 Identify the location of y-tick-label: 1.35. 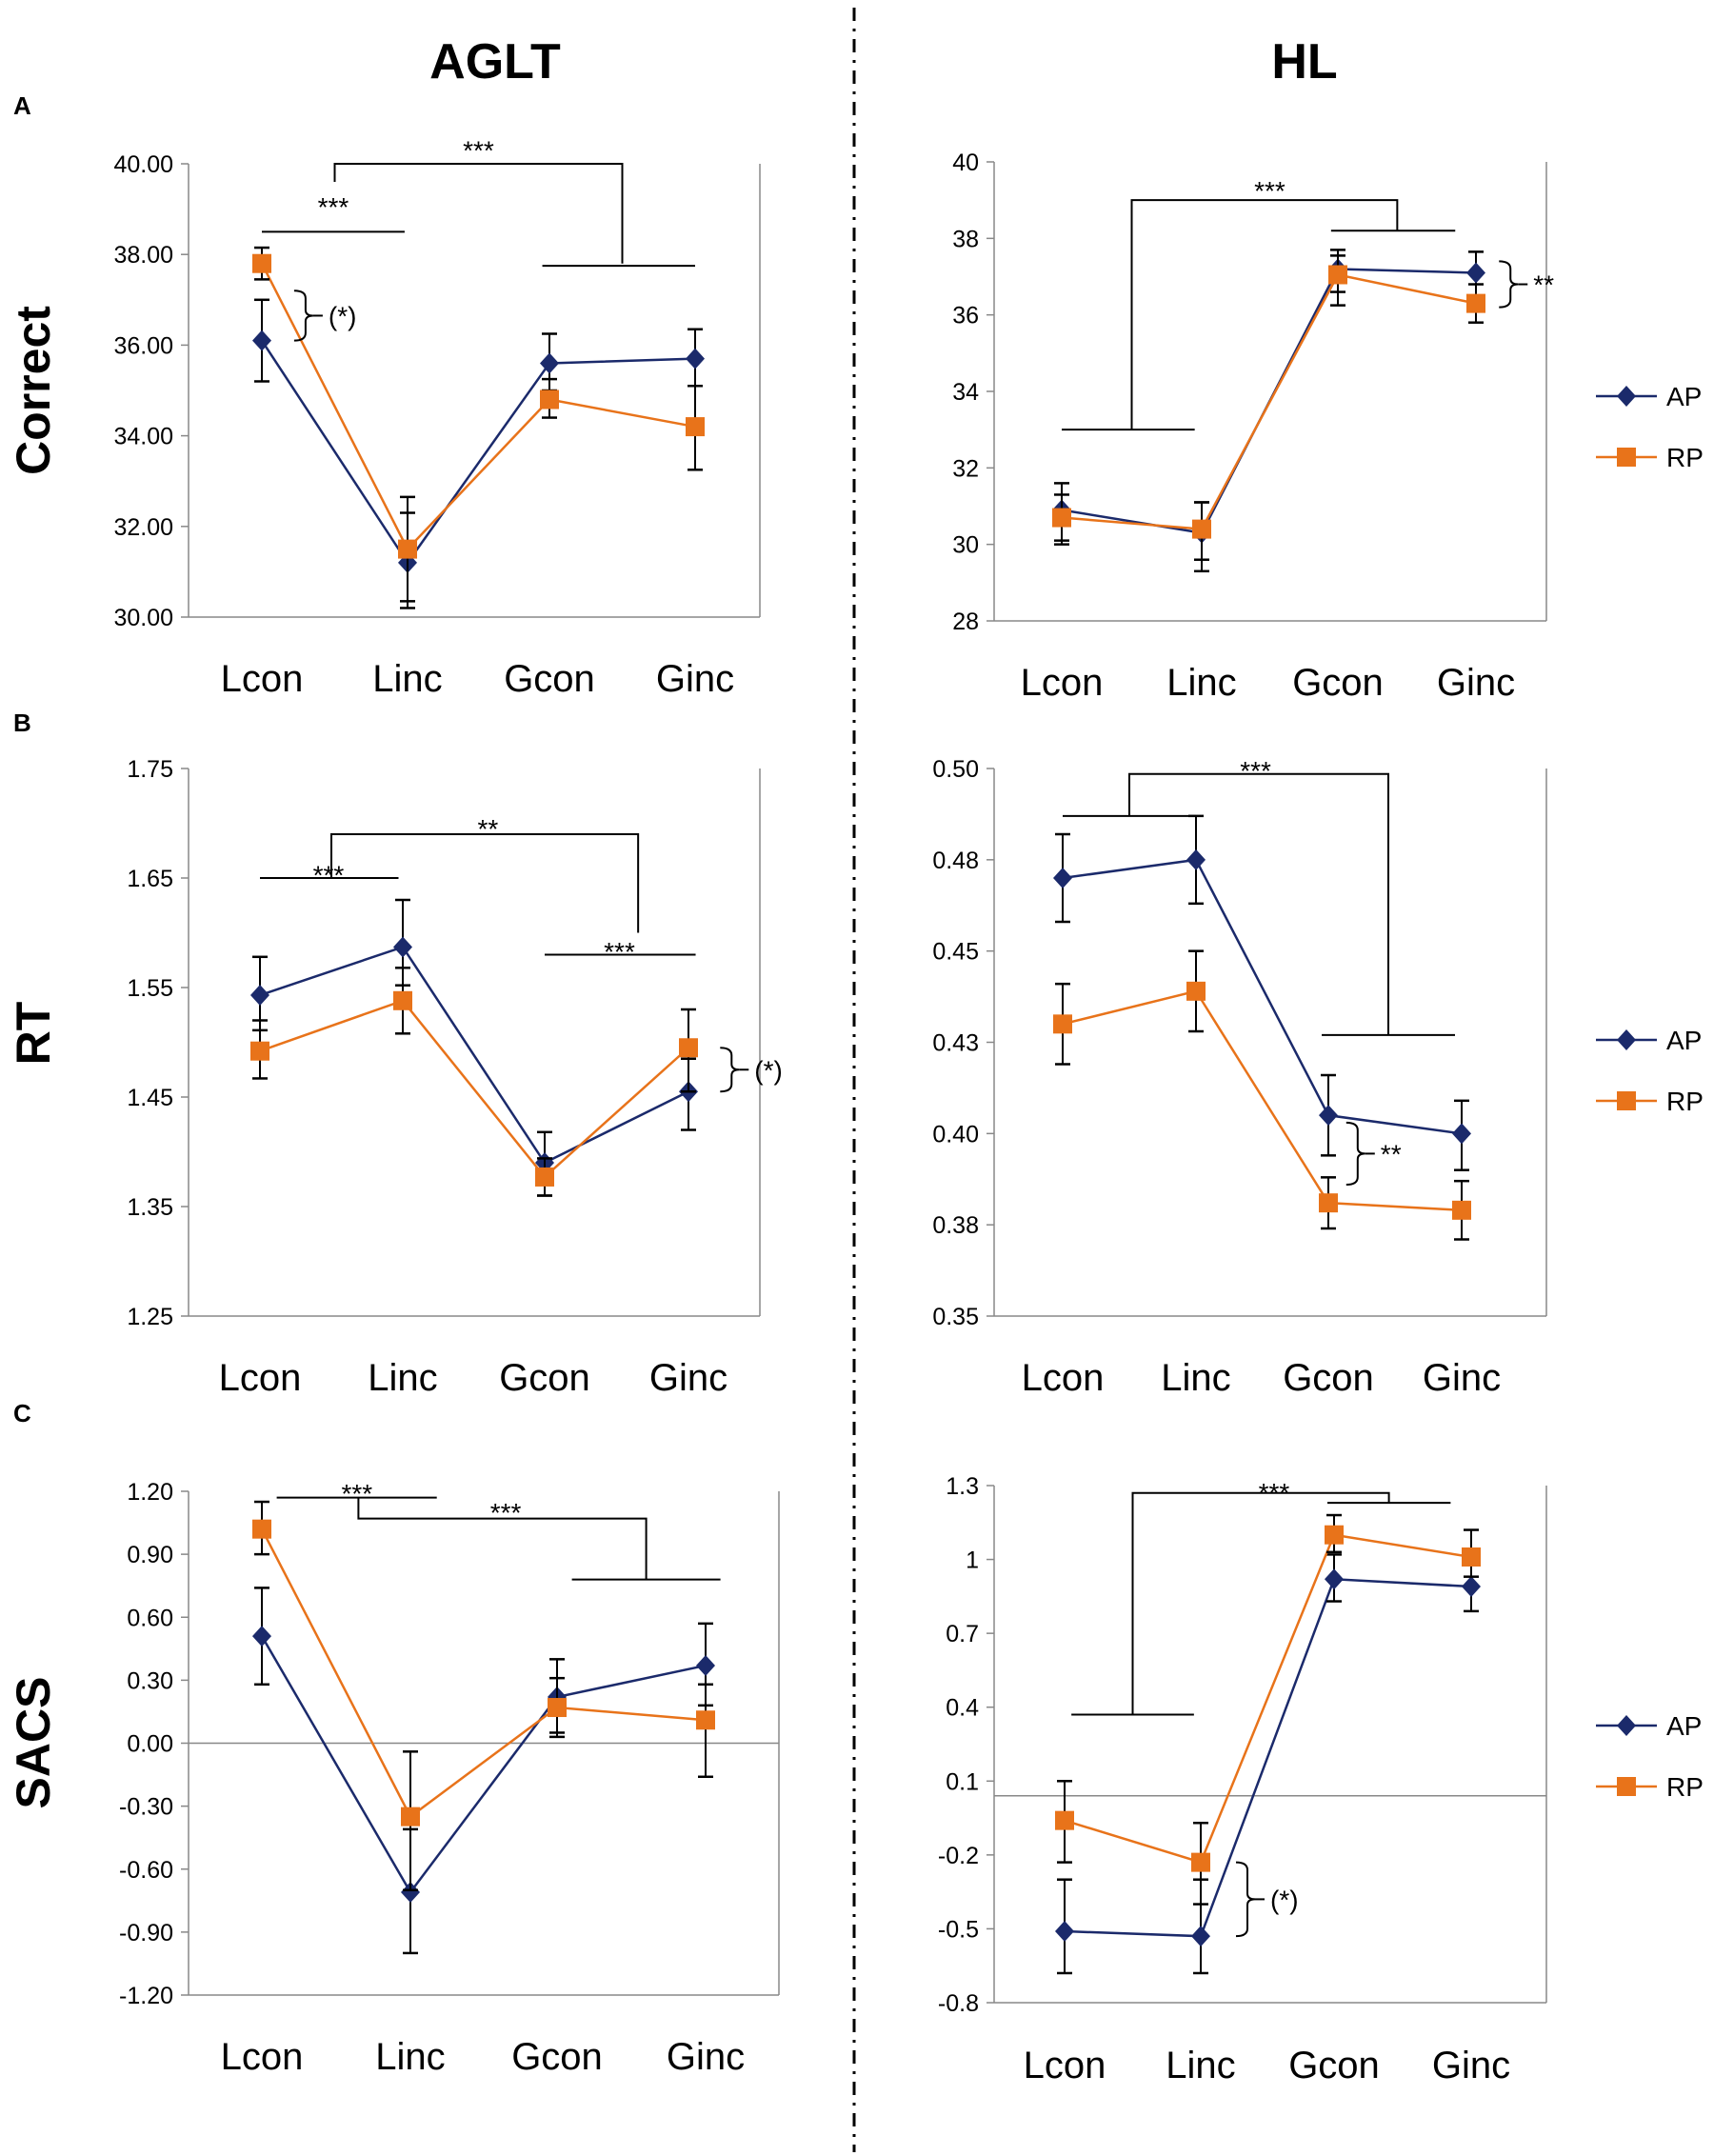
(150, 1207).